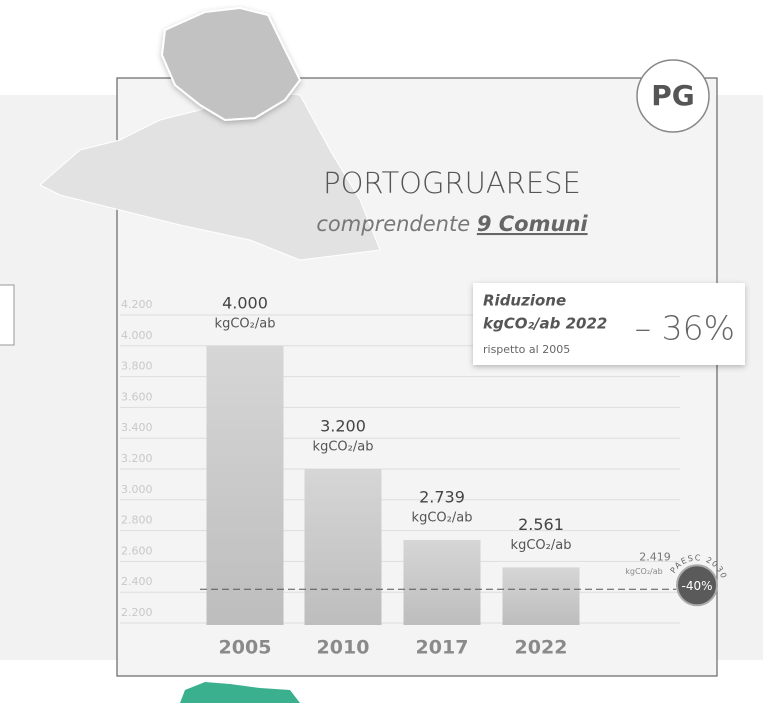 This screenshot has height=703, width=763. Describe the element at coordinates (231, 64) in the screenshot. I see `map-highlight` at that location.